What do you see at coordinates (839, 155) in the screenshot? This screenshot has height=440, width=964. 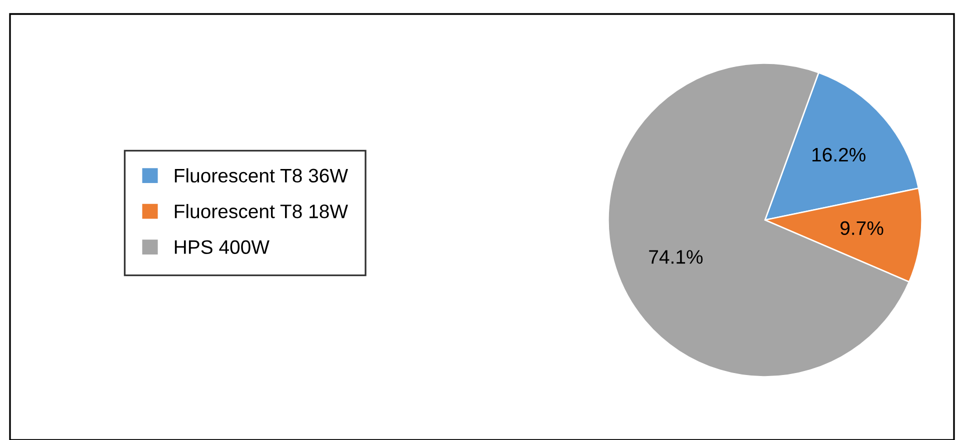 I see `data-label: 16.2%` at bounding box center [839, 155].